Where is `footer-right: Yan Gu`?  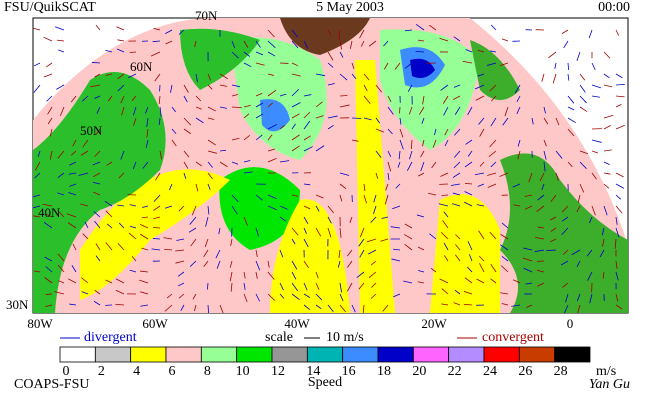
footer-right: Yan Gu is located at coordinates (609, 384).